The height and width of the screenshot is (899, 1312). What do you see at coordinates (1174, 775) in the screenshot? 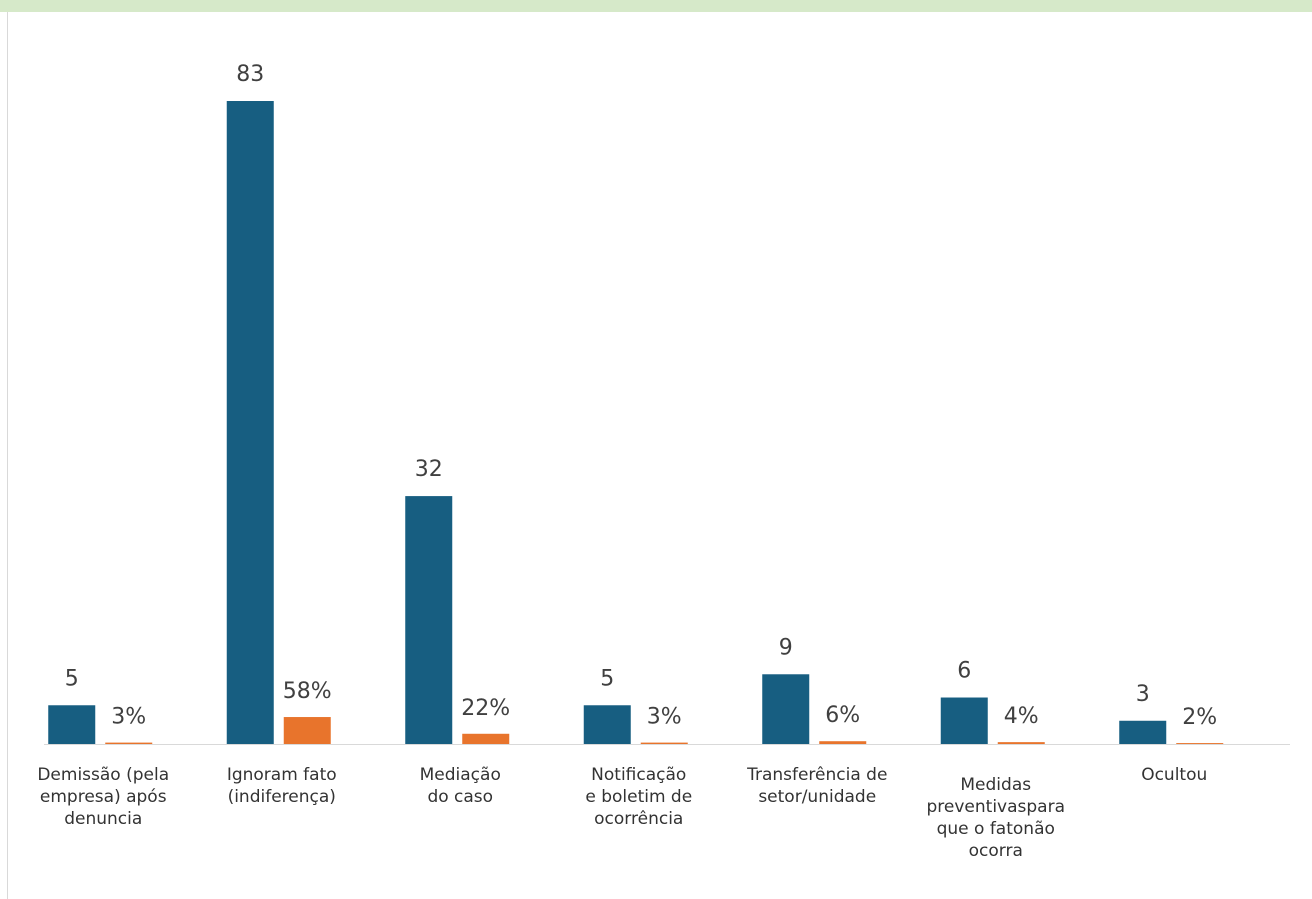
I see `category-label: Ocultou` at bounding box center [1174, 775].